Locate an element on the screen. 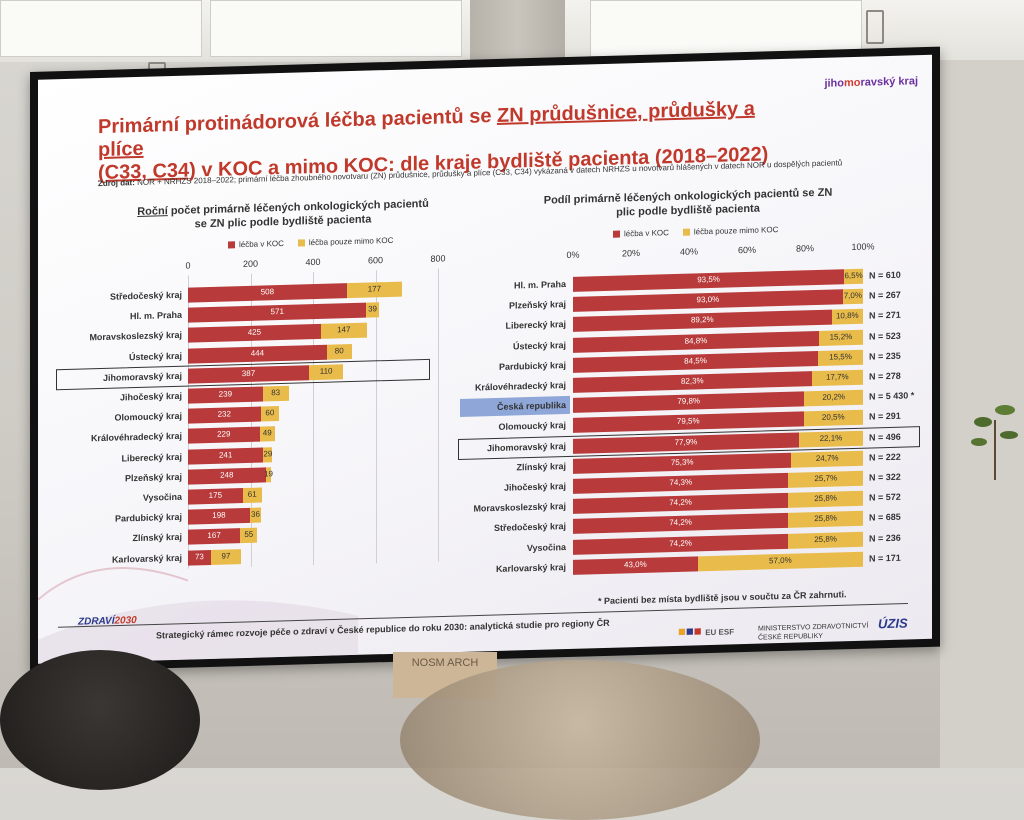 The image size is (1024, 820). value-label-koc: 79,5% is located at coordinates (688, 421).